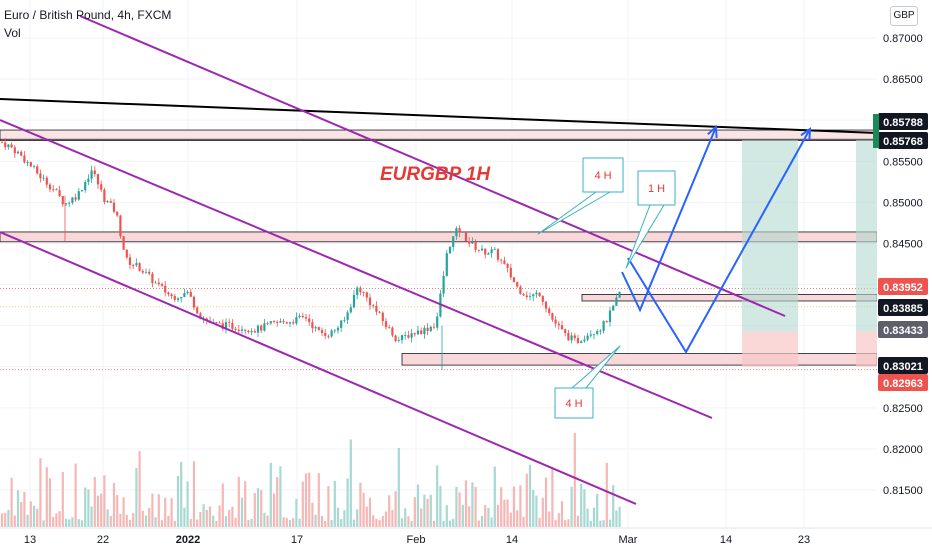 The height and width of the screenshot is (555, 932). I want to click on currency-button: GBP, so click(904, 16).